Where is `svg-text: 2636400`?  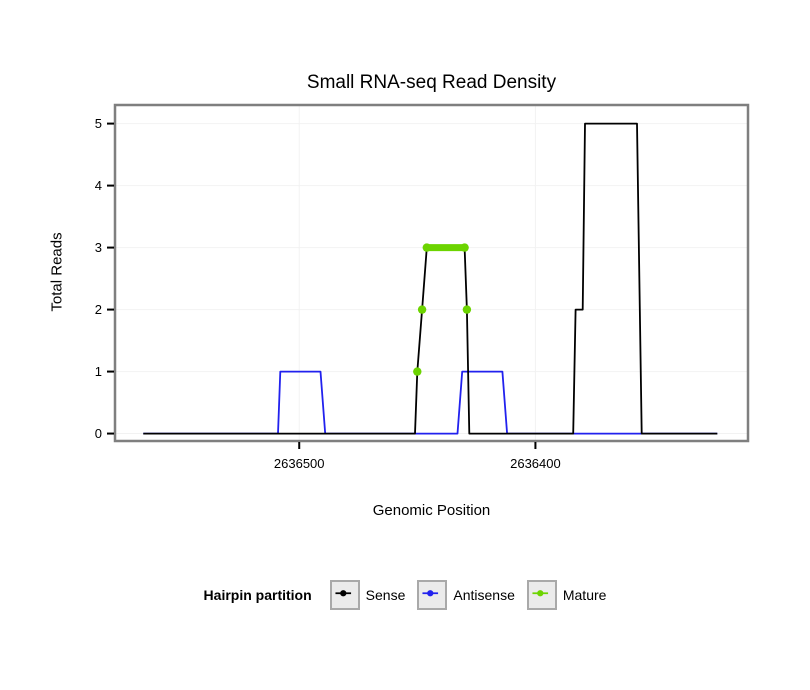 svg-text: 2636400 is located at coordinates (535, 463).